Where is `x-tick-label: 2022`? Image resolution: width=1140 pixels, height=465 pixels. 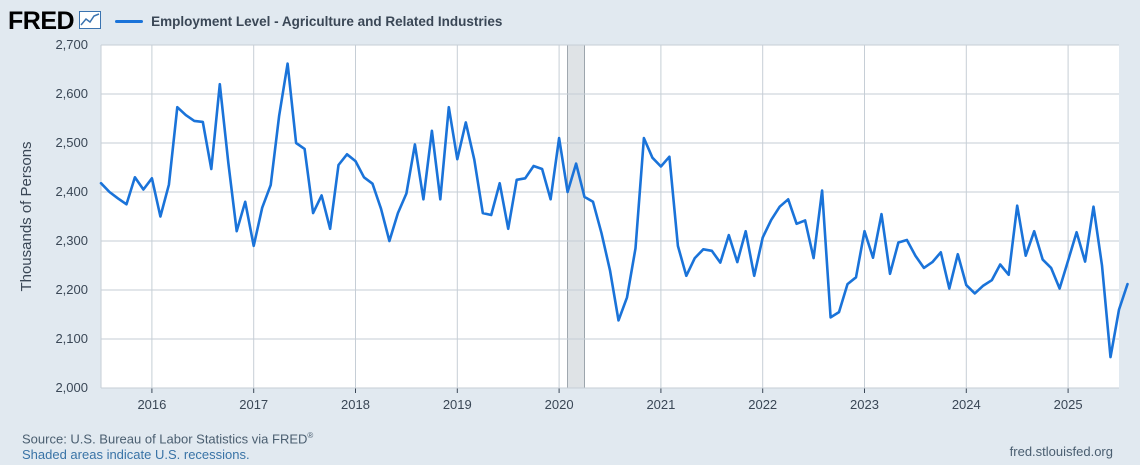
x-tick-label: 2022 is located at coordinates (762, 404).